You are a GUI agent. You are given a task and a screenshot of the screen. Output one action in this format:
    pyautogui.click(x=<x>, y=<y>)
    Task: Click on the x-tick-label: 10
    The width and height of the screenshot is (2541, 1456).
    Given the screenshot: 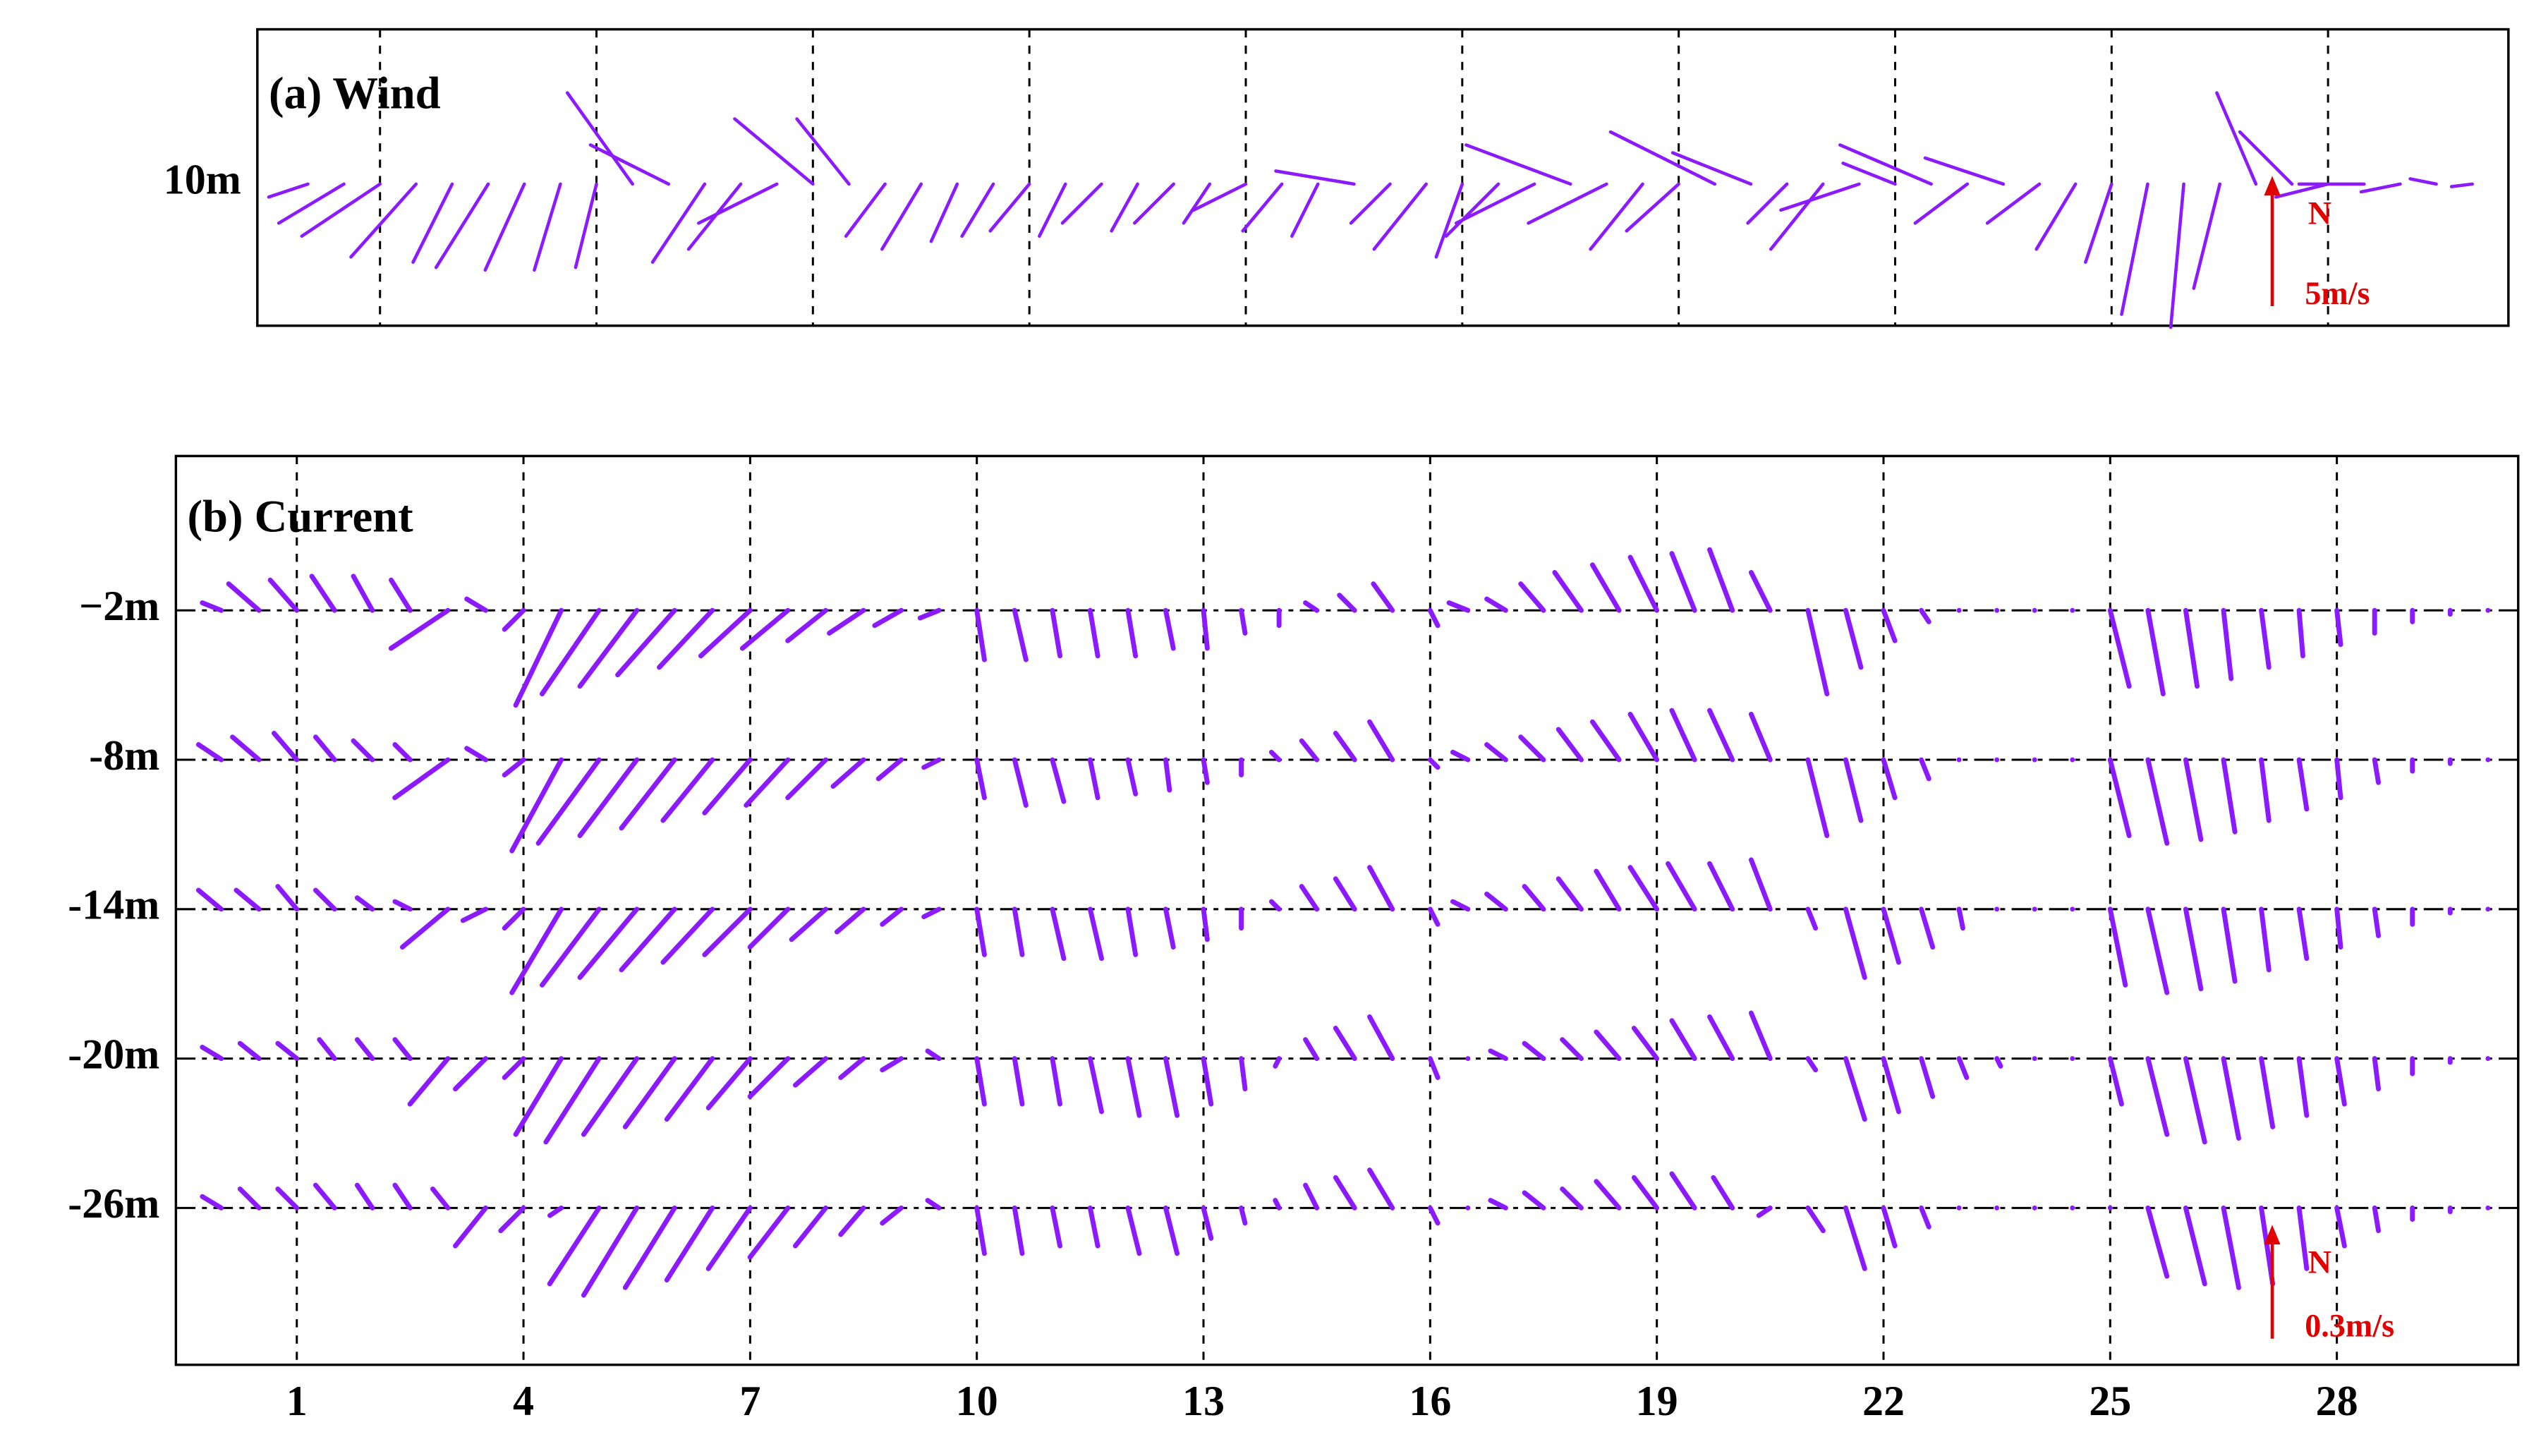 What is the action you would take?
    pyautogui.click(x=977, y=1401)
    